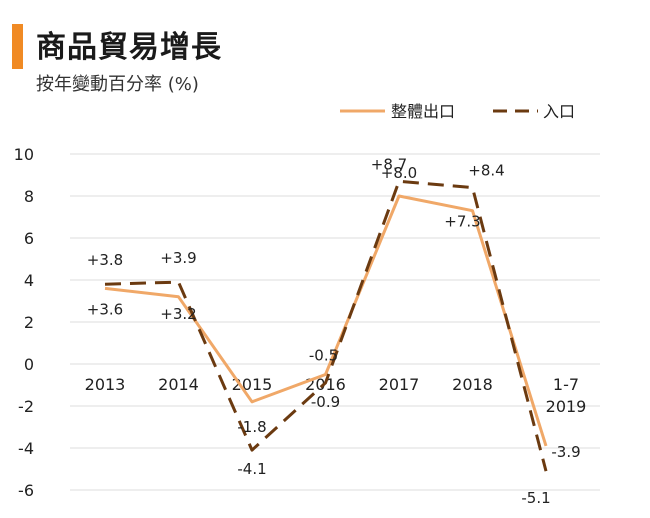  What do you see at coordinates (323, 356) in the screenshot?
I see `data-label-export: -0.5` at bounding box center [323, 356].